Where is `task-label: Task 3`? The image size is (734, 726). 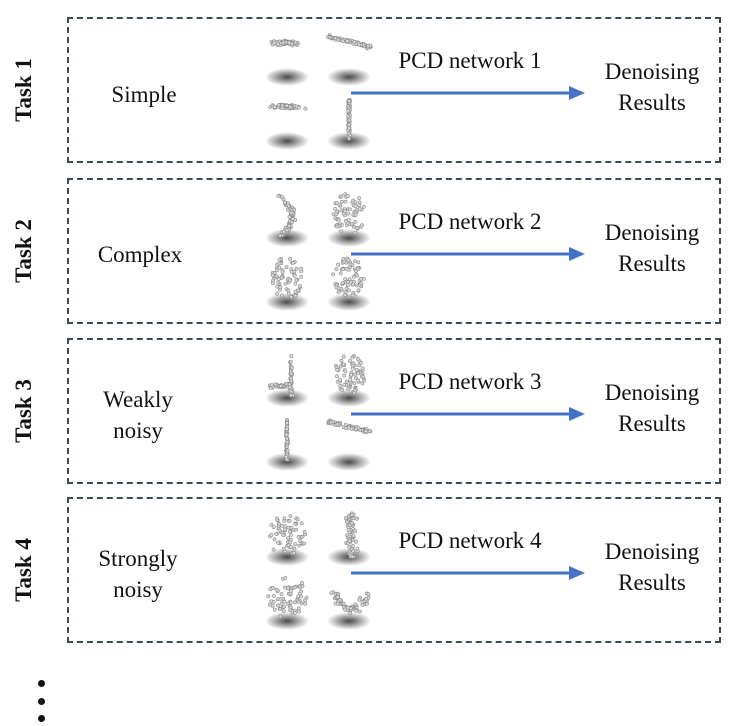
task-label: Task 3 is located at coordinates (24, 411).